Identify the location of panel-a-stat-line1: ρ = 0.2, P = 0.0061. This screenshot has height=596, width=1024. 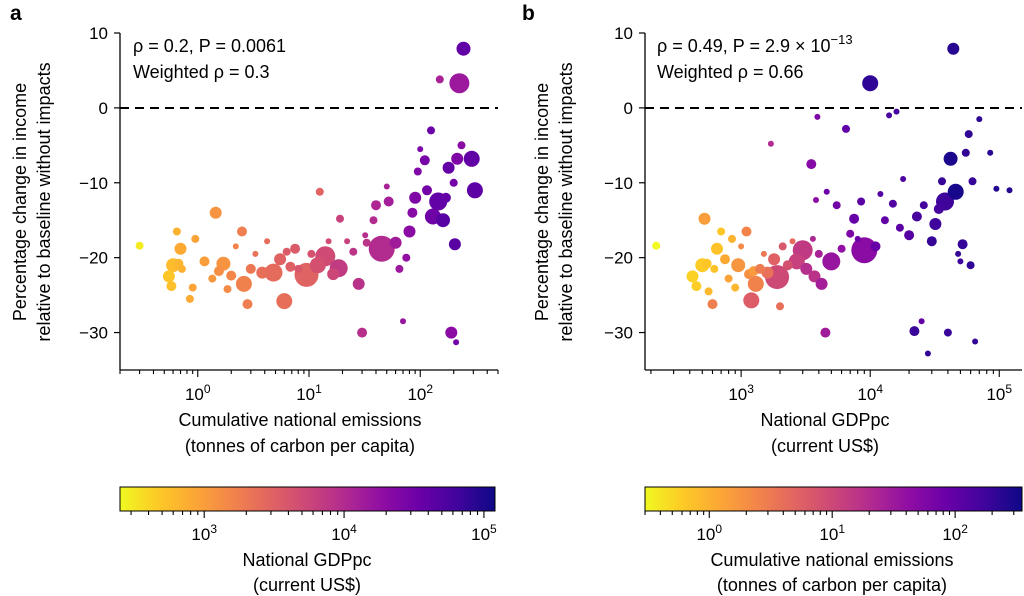
(209, 46).